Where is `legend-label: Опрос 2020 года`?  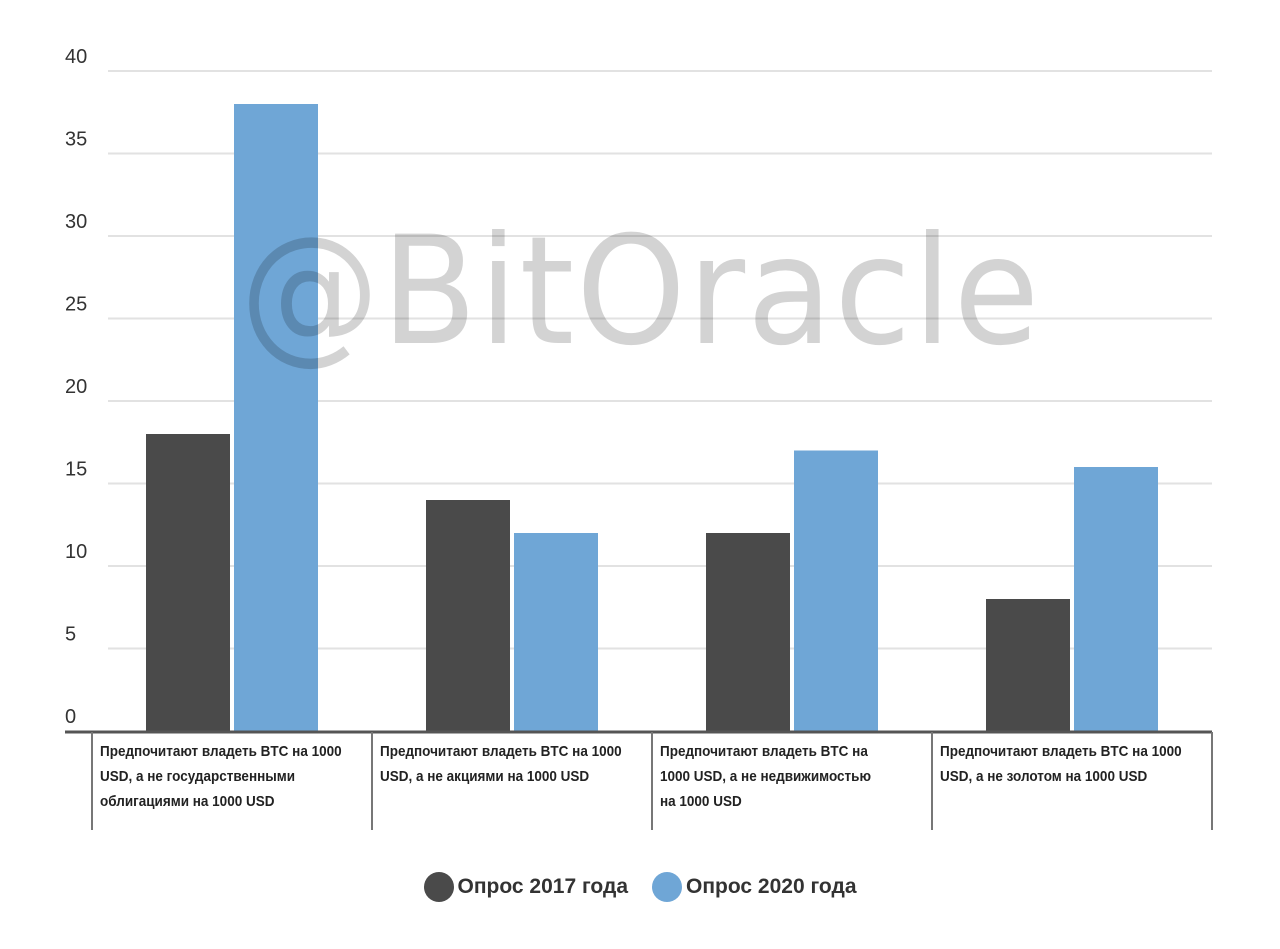
legend-label: Опрос 2020 года is located at coordinates (771, 886).